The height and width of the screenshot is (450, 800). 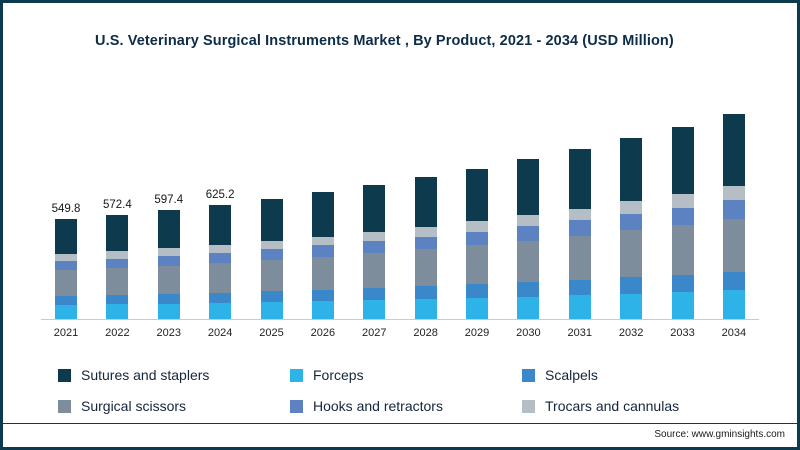 I want to click on x-axis-label: 2023, so click(x=168, y=333).